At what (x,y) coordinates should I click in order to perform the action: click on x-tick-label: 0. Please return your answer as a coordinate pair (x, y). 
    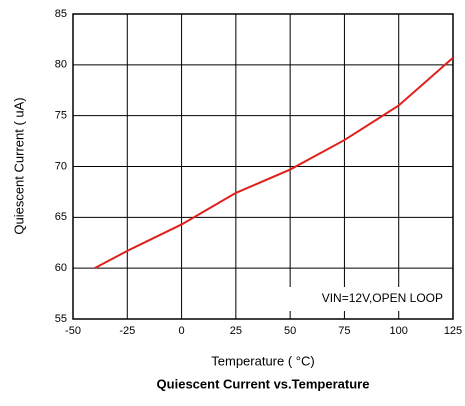
    Looking at the image, I should click on (182, 331).